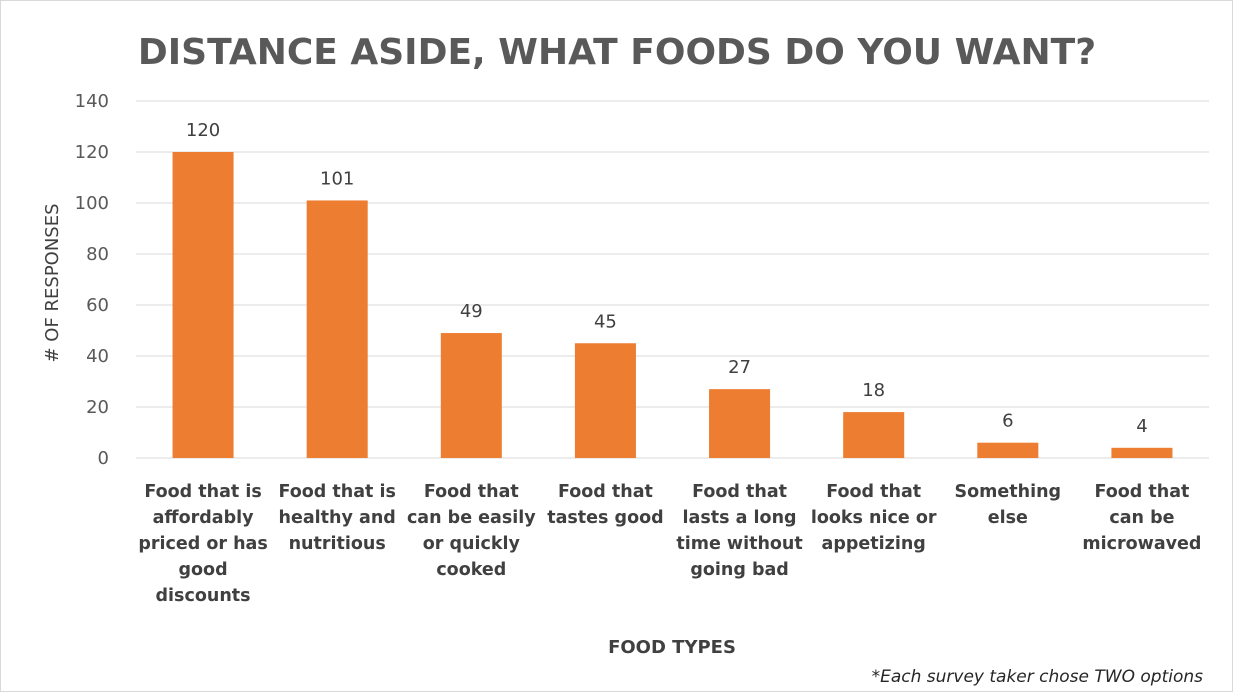  What do you see at coordinates (203, 518) in the screenshot?
I see `category-label-line: affordably` at bounding box center [203, 518].